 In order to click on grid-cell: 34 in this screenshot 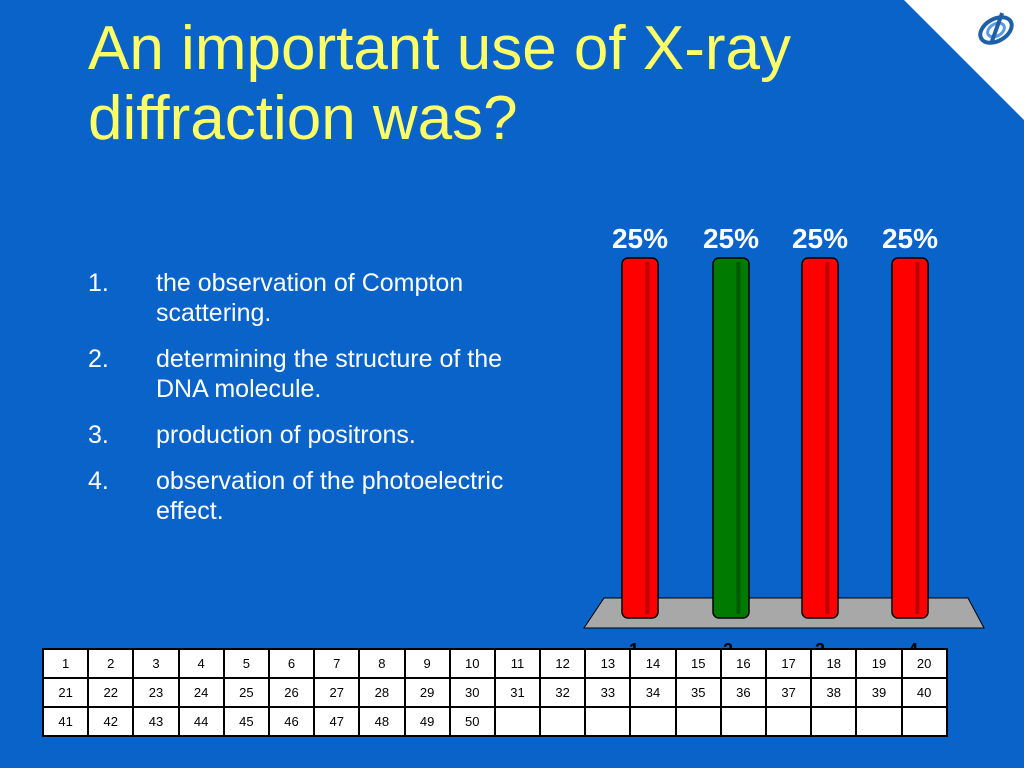, I will do `click(653, 692)`.